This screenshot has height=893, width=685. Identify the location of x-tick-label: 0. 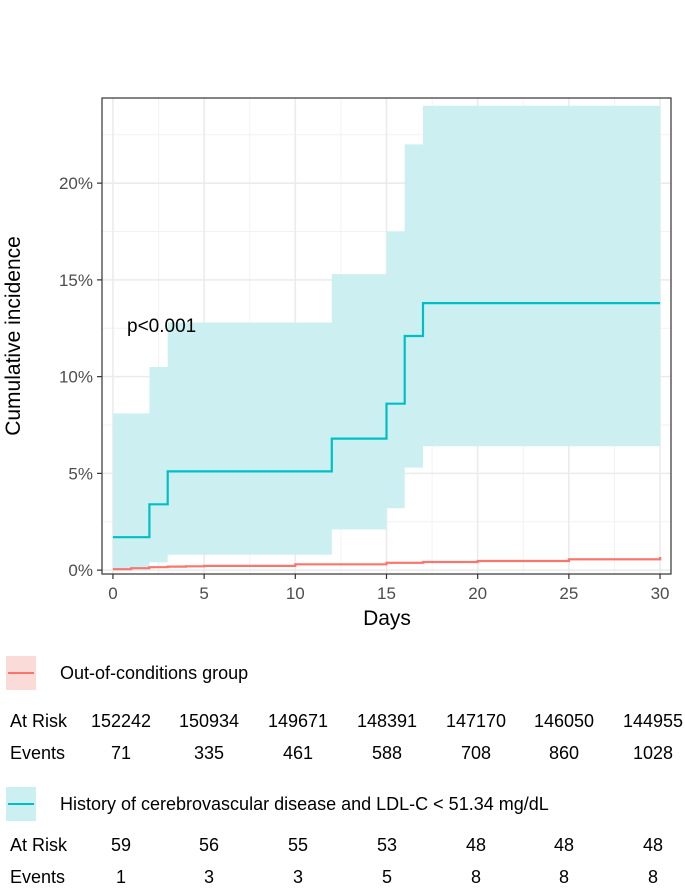
(112, 593).